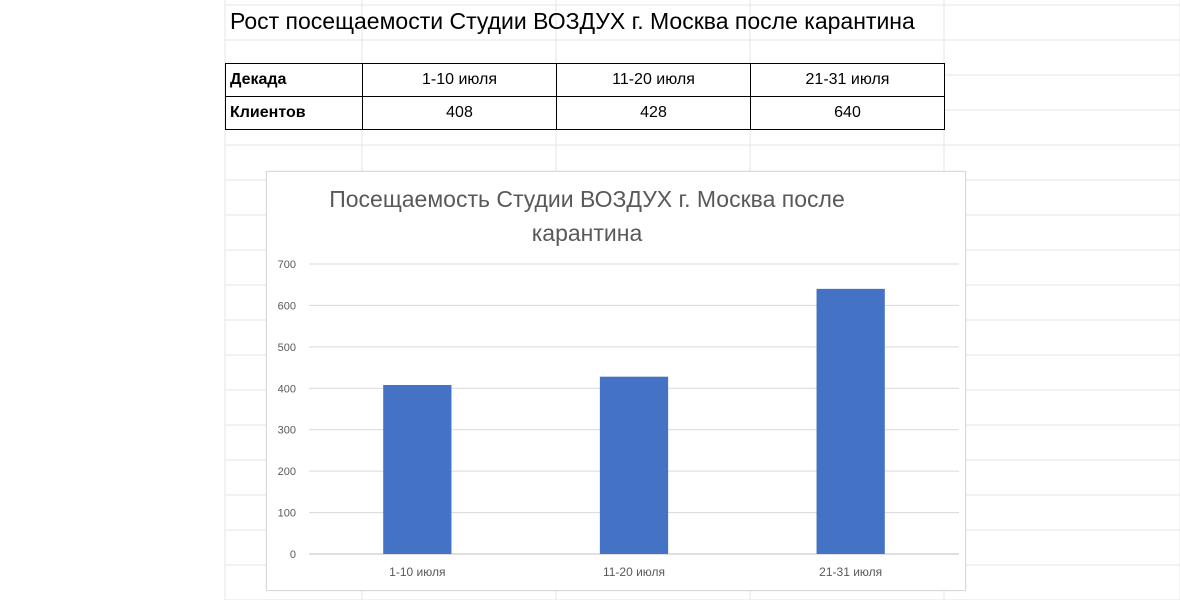 The height and width of the screenshot is (600, 1180). I want to click on x-tick-label: 1-10 июля, so click(417, 572).